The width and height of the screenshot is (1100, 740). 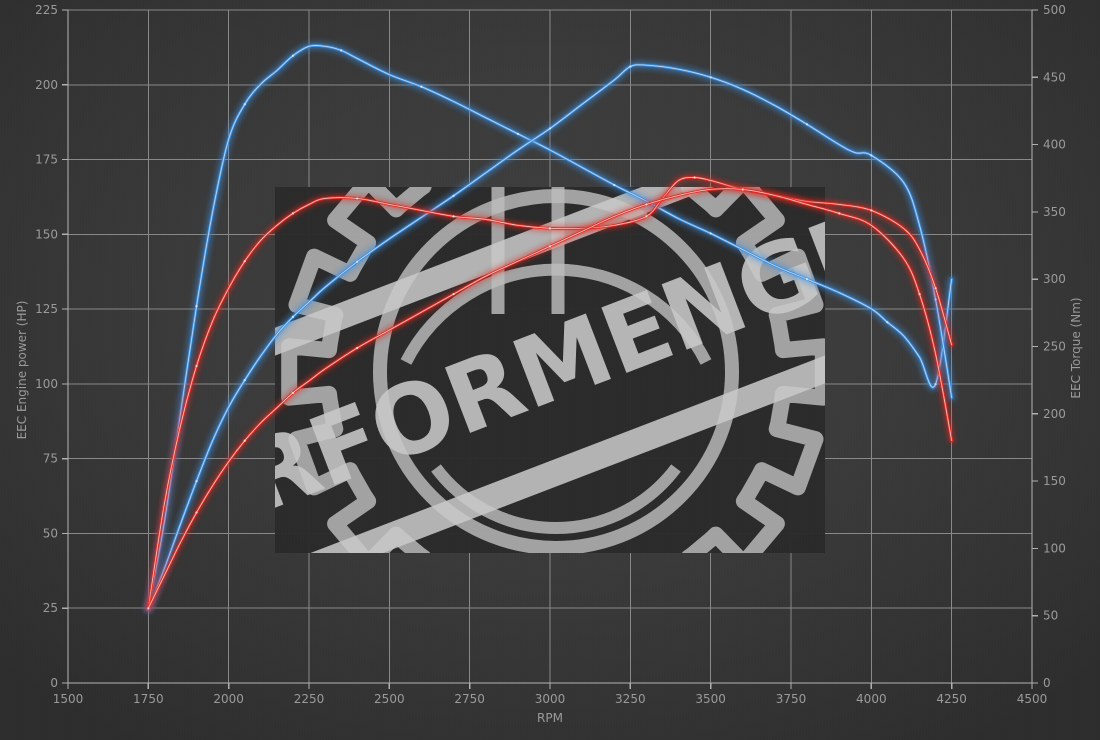 What do you see at coordinates (148, 699) in the screenshot?
I see `axis-tick-label: 1750` at bounding box center [148, 699].